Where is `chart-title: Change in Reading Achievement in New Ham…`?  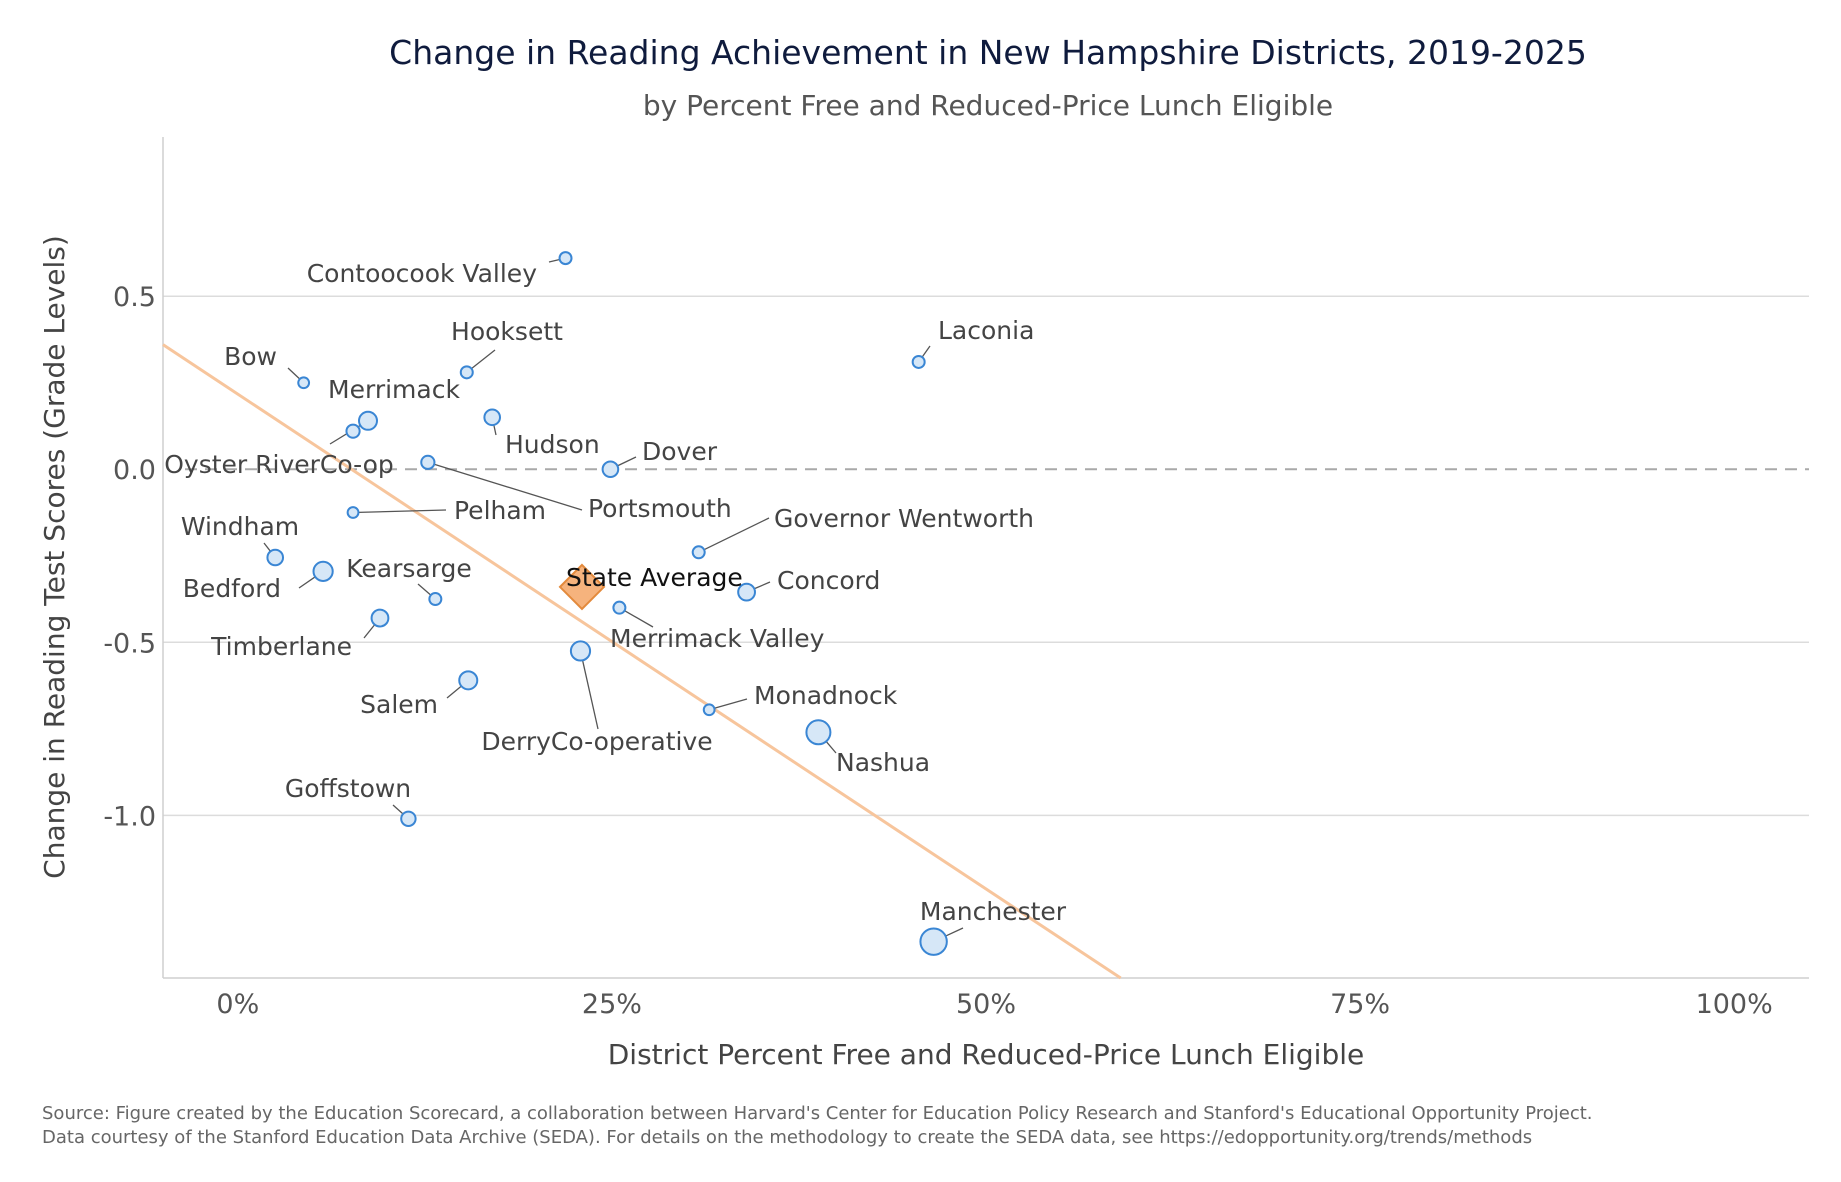
chart-title: Change in Reading Achievement in New Ham… is located at coordinates (988, 52).